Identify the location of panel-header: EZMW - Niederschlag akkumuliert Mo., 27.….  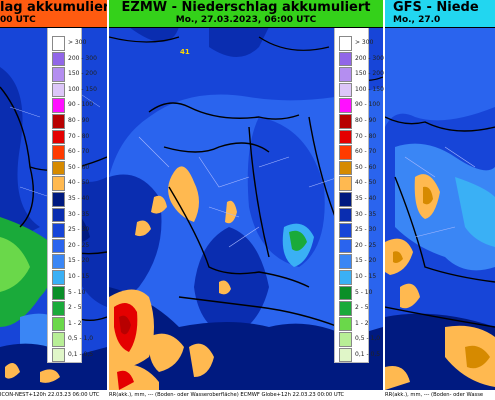
(246, 14).